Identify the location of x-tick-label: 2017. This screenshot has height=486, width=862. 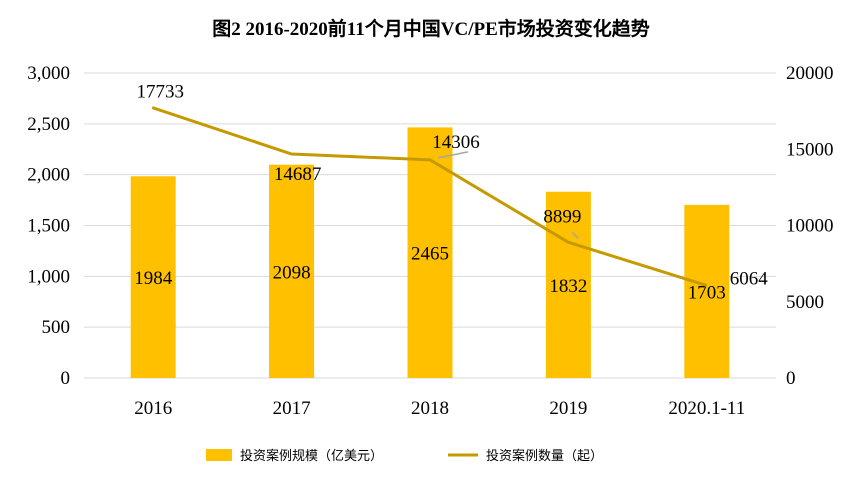
(292, 408).